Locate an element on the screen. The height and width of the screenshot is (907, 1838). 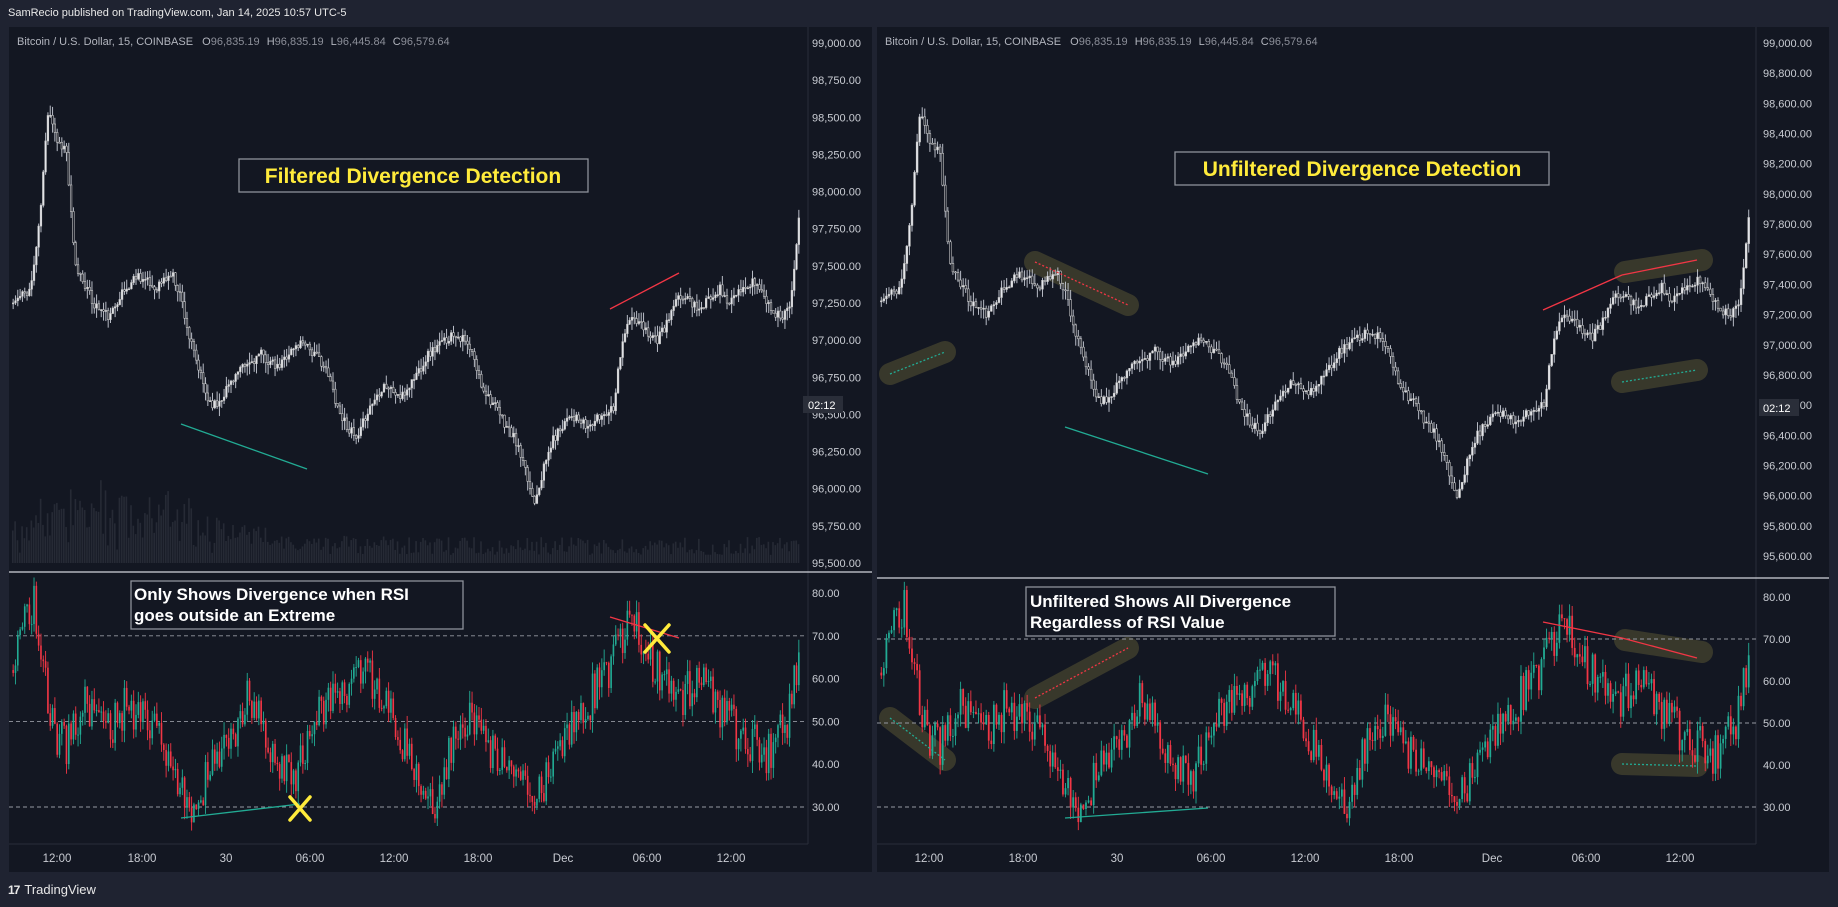
left-time-axis: 12:00 18:00 30 06:00 12:00 18:00 Dec 06:00 12:00 is located at coordinates (394, 859).